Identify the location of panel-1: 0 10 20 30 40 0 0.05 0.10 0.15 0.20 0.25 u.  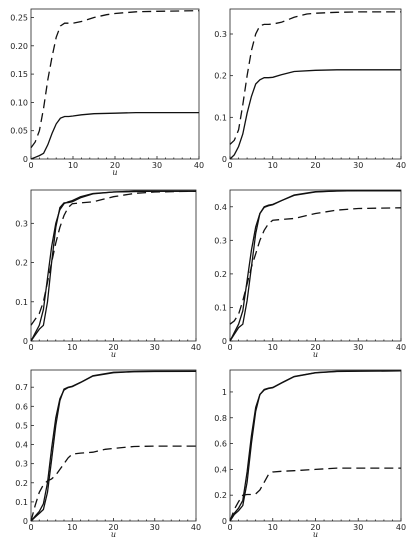
(107, 92).